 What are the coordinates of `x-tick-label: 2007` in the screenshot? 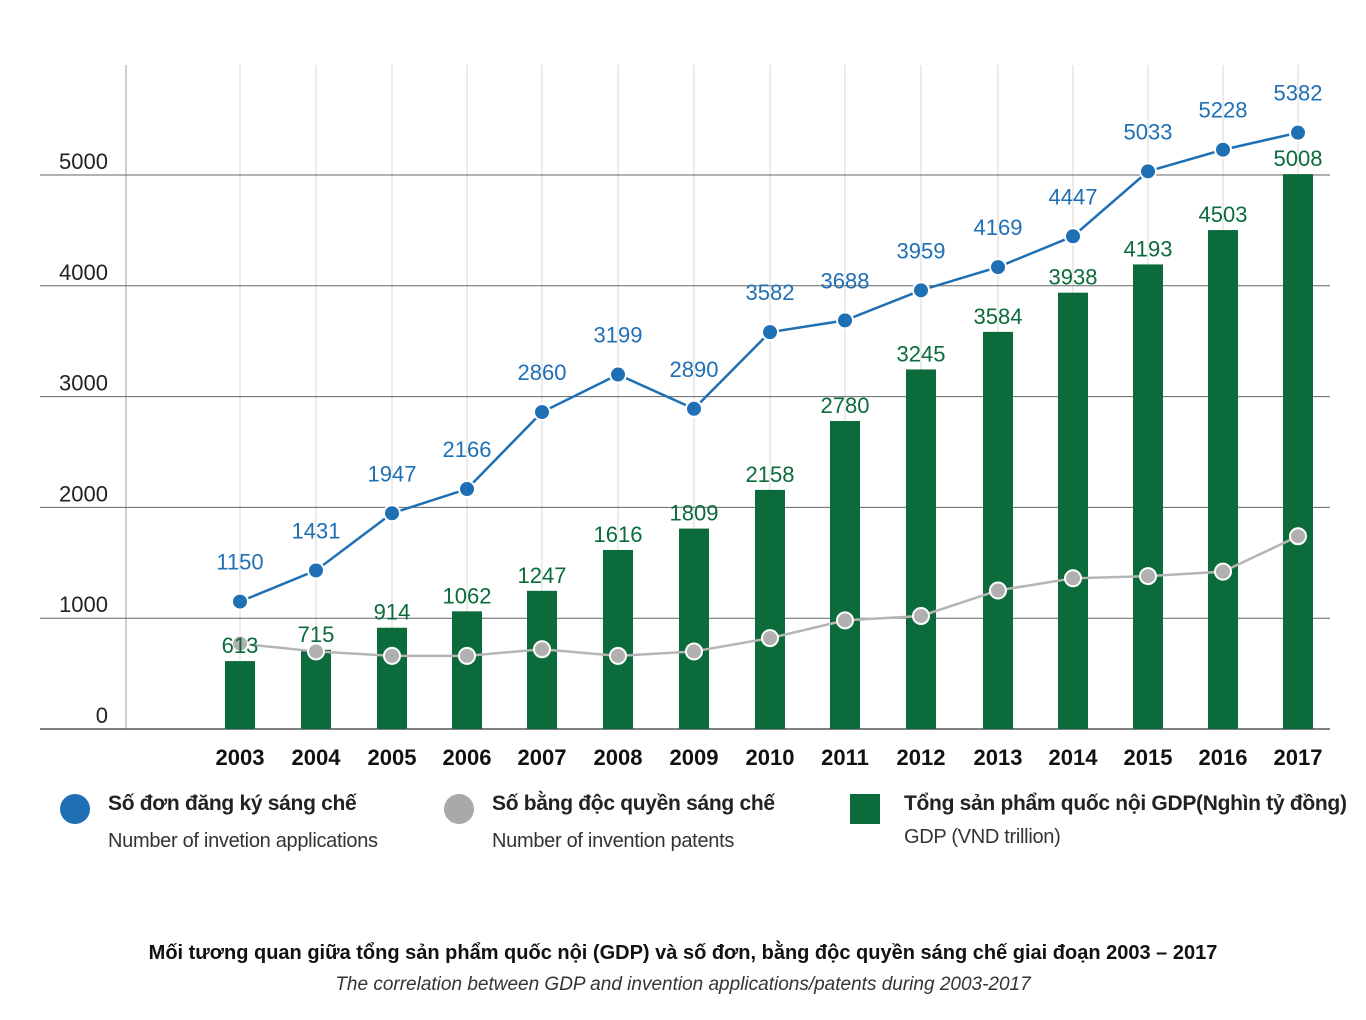 It's located at (542, 757).